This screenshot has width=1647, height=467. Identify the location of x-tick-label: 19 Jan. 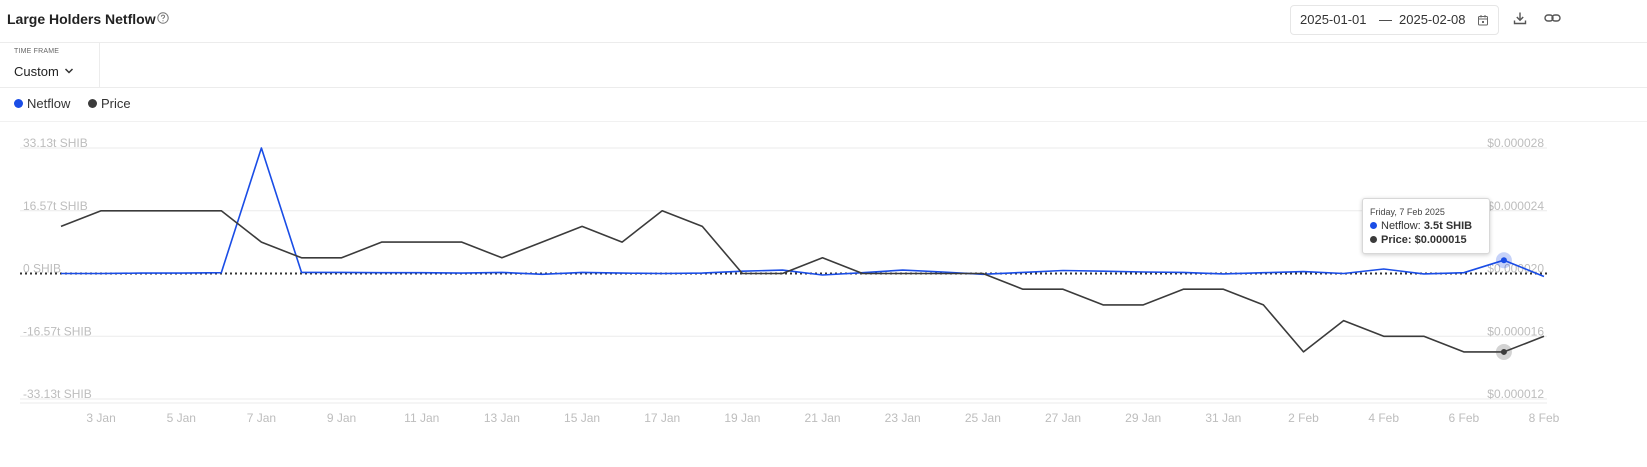
(742, 418).